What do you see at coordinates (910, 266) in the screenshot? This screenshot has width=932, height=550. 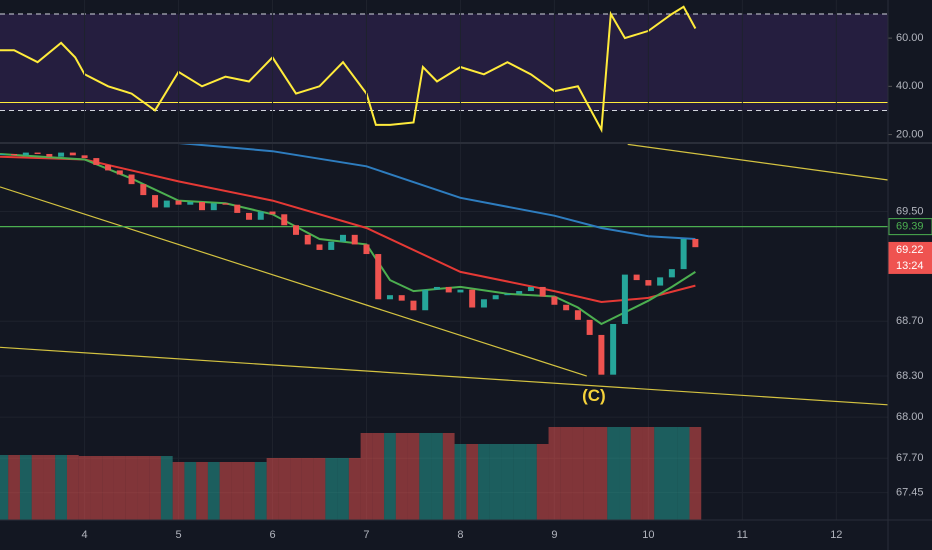 I see `countdown: 13:24` at bounding box center [910, 266].